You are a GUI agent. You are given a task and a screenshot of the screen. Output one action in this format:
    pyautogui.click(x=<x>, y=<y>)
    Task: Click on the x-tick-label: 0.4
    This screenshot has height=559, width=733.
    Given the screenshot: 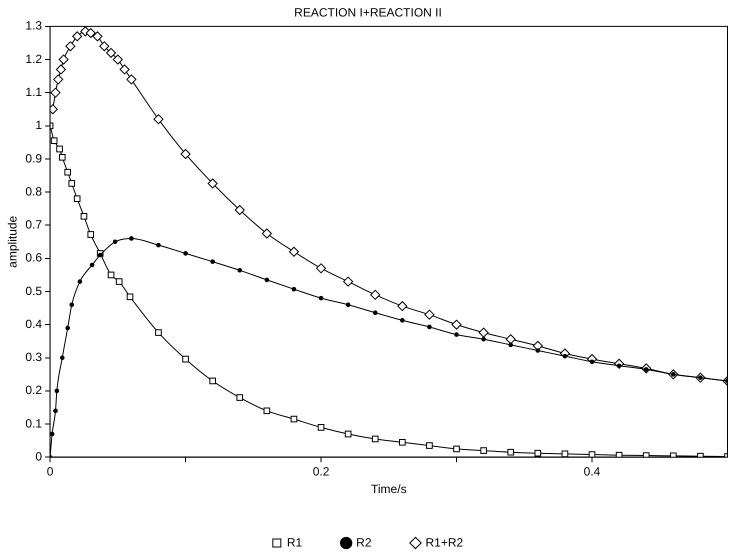 What is the action you would take?
    pyautogui.click(x=592, y=471)
    